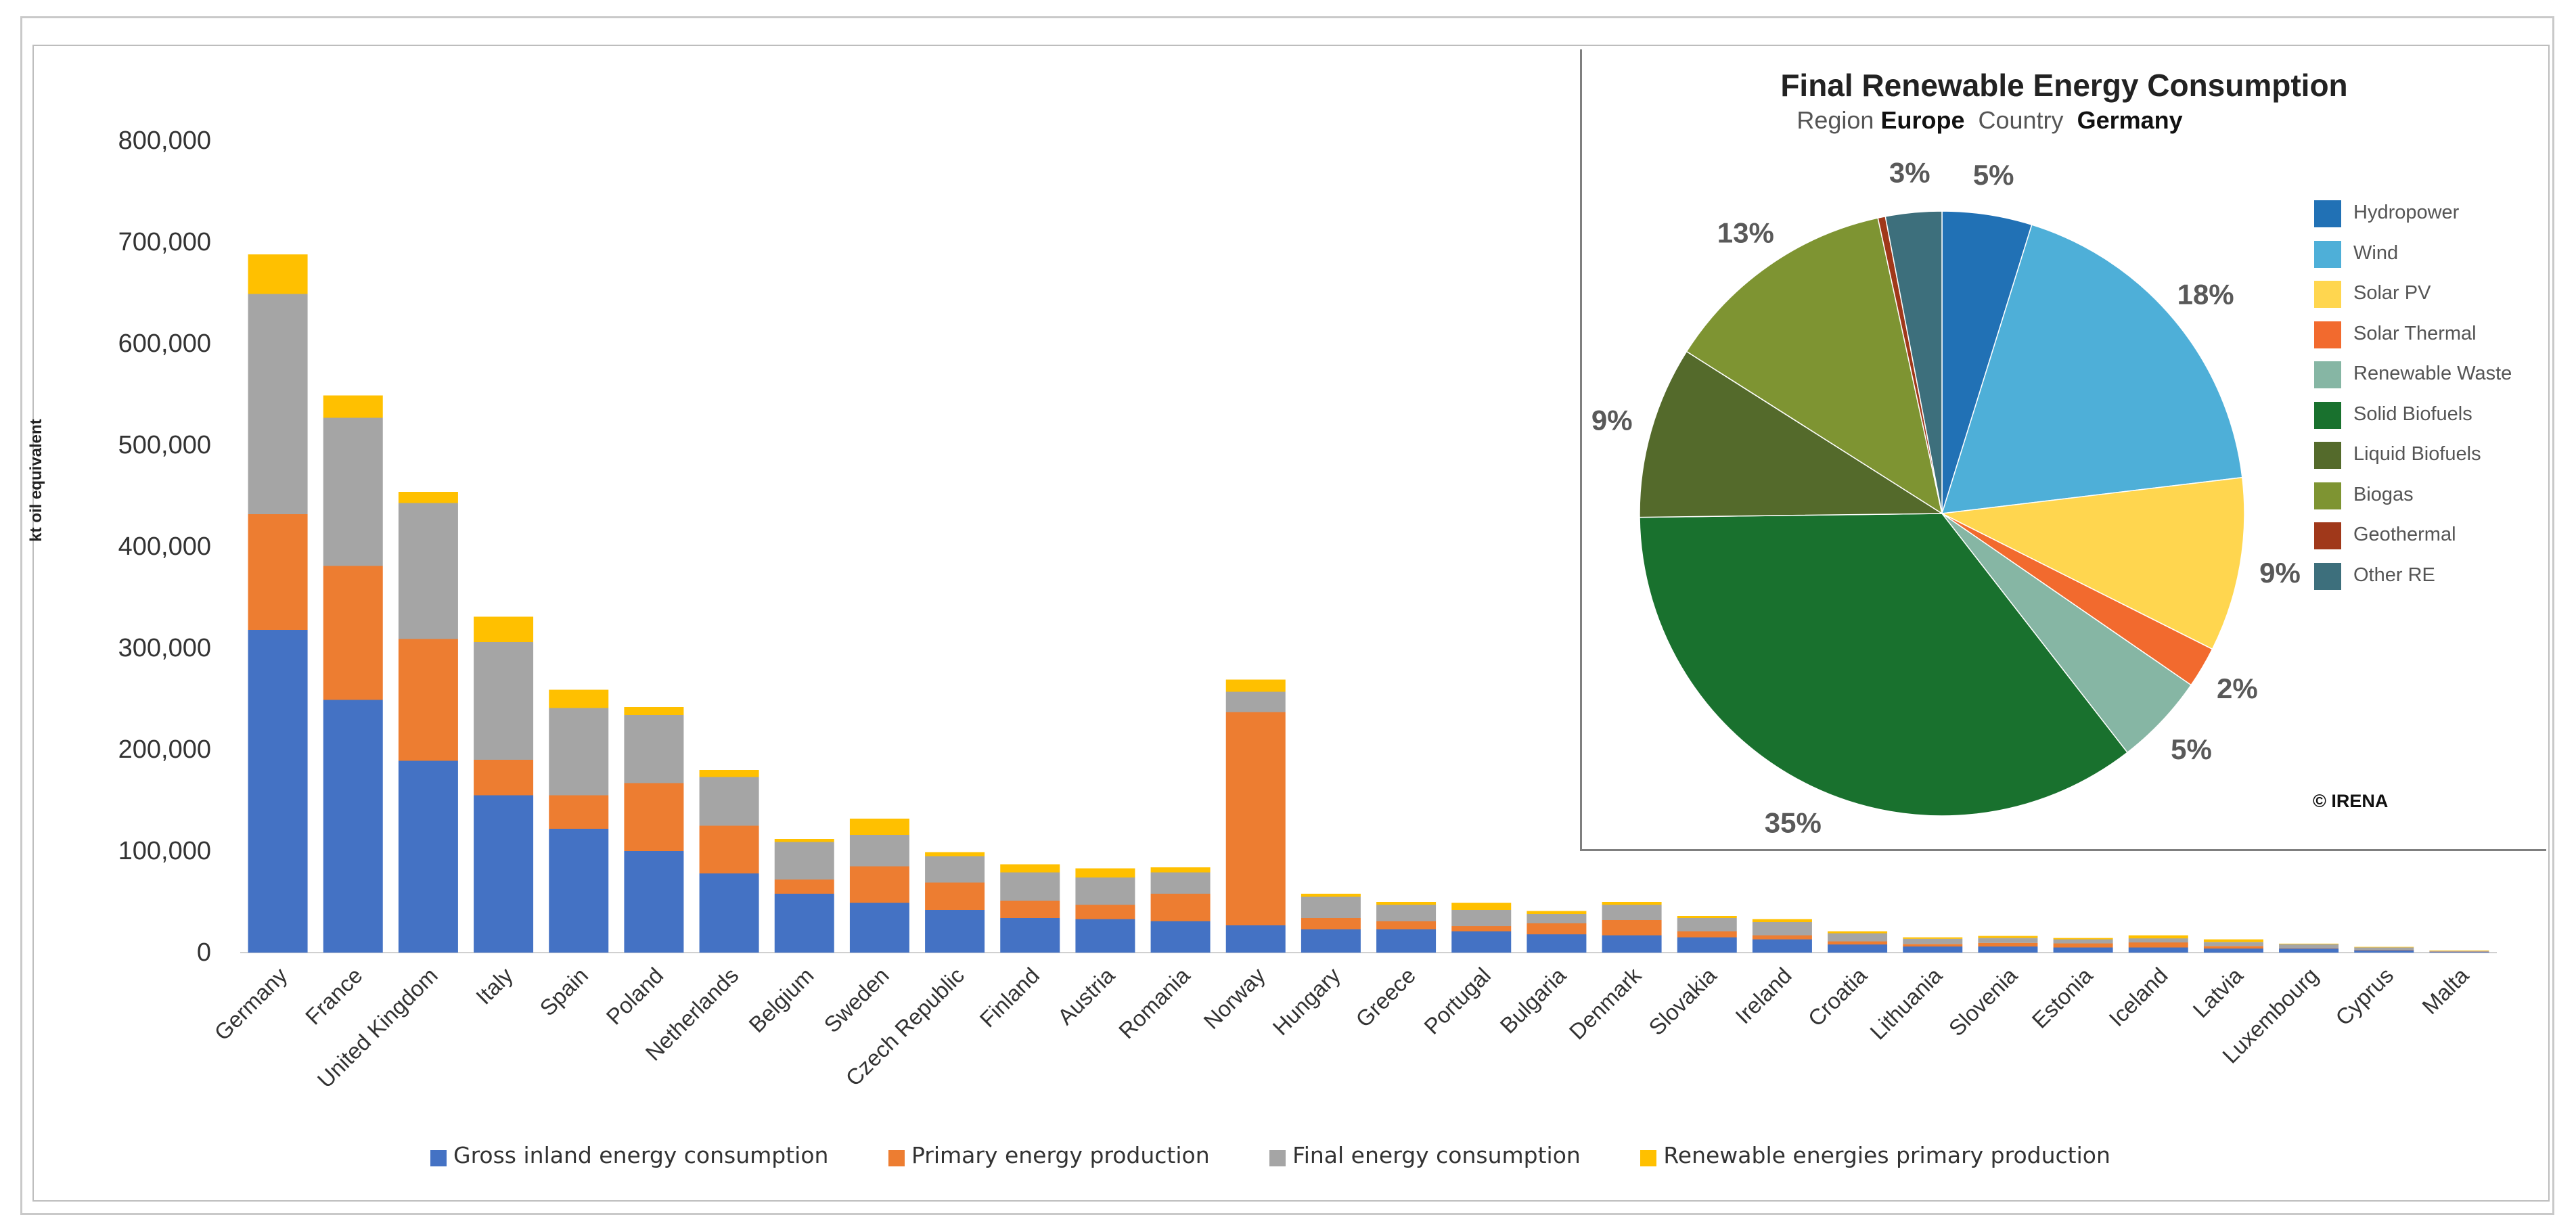 The height and width of the screenshot is (1232, 2576). Describe the element at coordinates (1086, 995) in the screenshot. I see `x-tick-label: Austria` at that location.